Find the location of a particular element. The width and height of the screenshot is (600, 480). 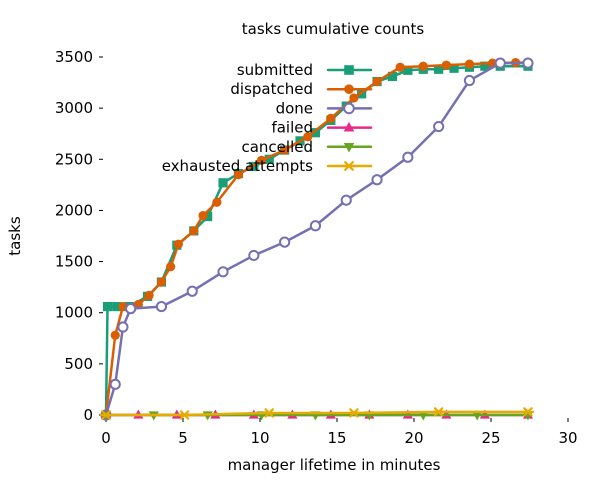

legend-label-5: exhausted attempts is located at coordinates (237, 166).